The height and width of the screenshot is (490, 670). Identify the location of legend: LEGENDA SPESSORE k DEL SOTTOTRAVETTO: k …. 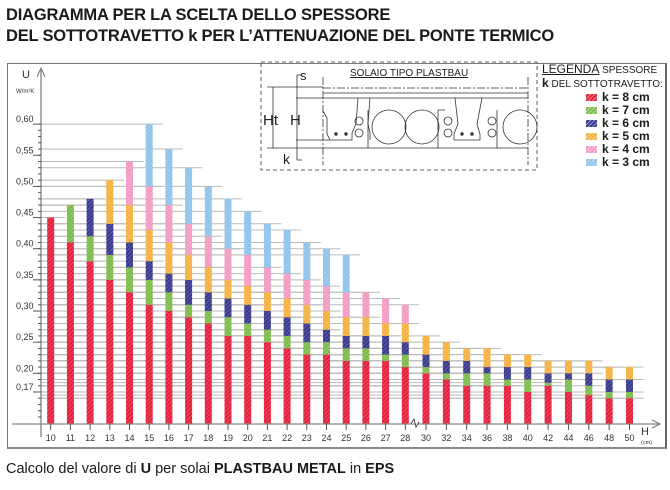
(602, 115).